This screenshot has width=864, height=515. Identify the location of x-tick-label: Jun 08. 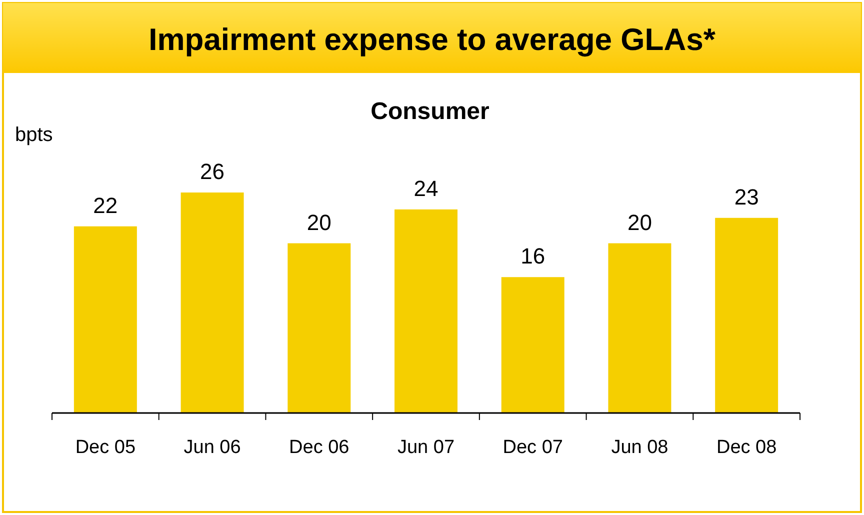
(639, 447).